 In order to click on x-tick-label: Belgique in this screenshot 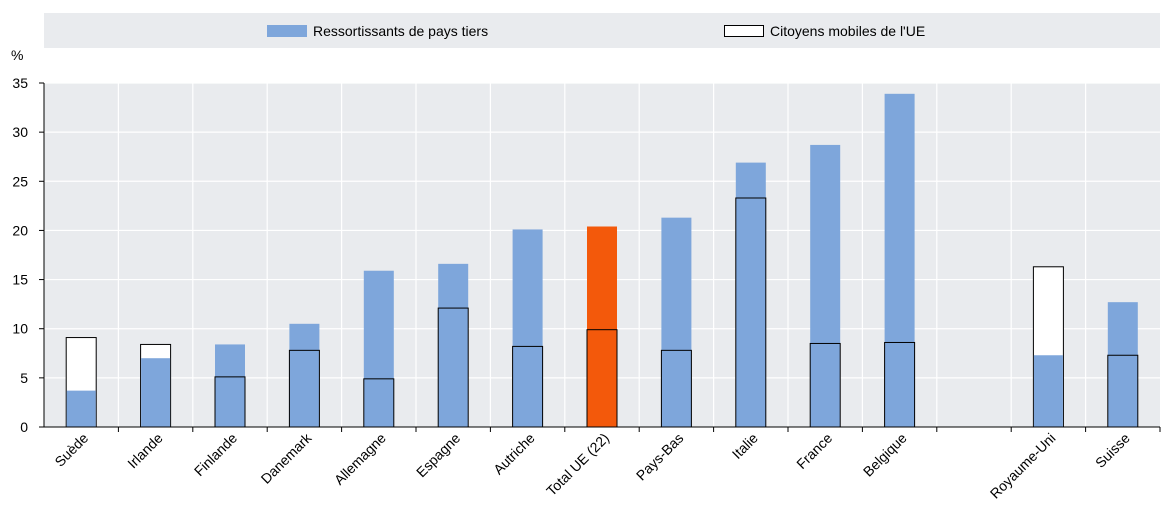, I will do `click(885, 455)`.